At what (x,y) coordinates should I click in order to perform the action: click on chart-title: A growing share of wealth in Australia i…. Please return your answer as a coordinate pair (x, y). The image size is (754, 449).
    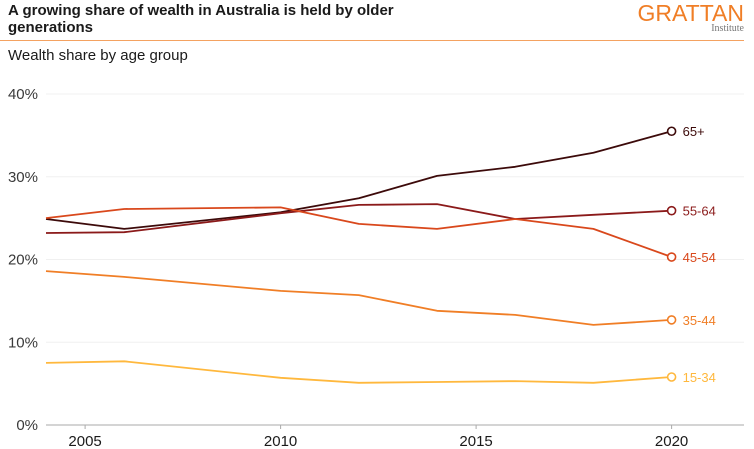
    Looking at the image, I should click on (201, 19).